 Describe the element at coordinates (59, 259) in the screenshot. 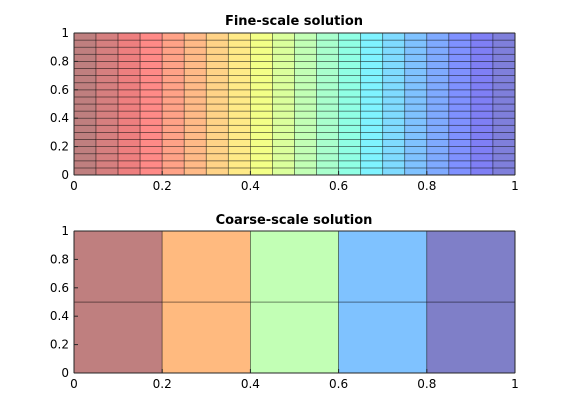

I see `y-tick-label: 0.8` at that location.